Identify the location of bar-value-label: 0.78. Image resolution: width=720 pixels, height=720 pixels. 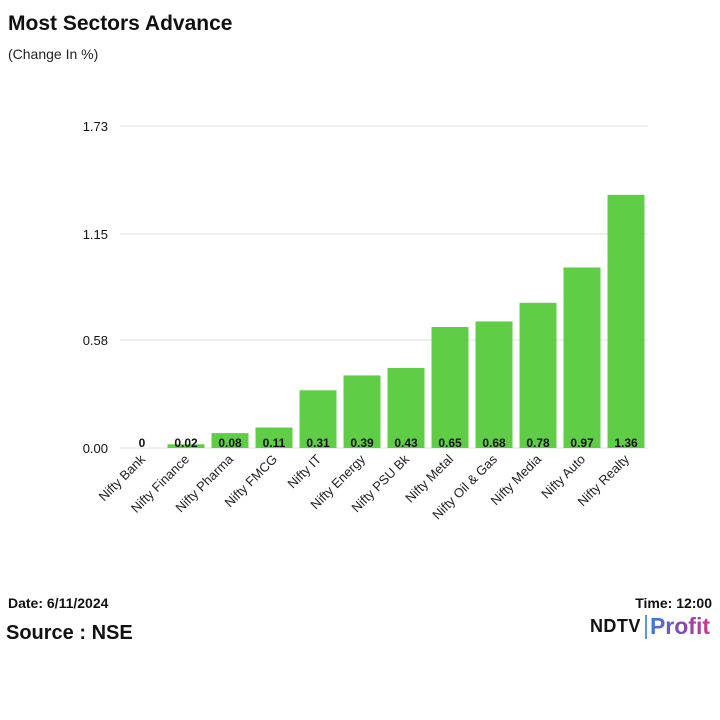
(538, 443).